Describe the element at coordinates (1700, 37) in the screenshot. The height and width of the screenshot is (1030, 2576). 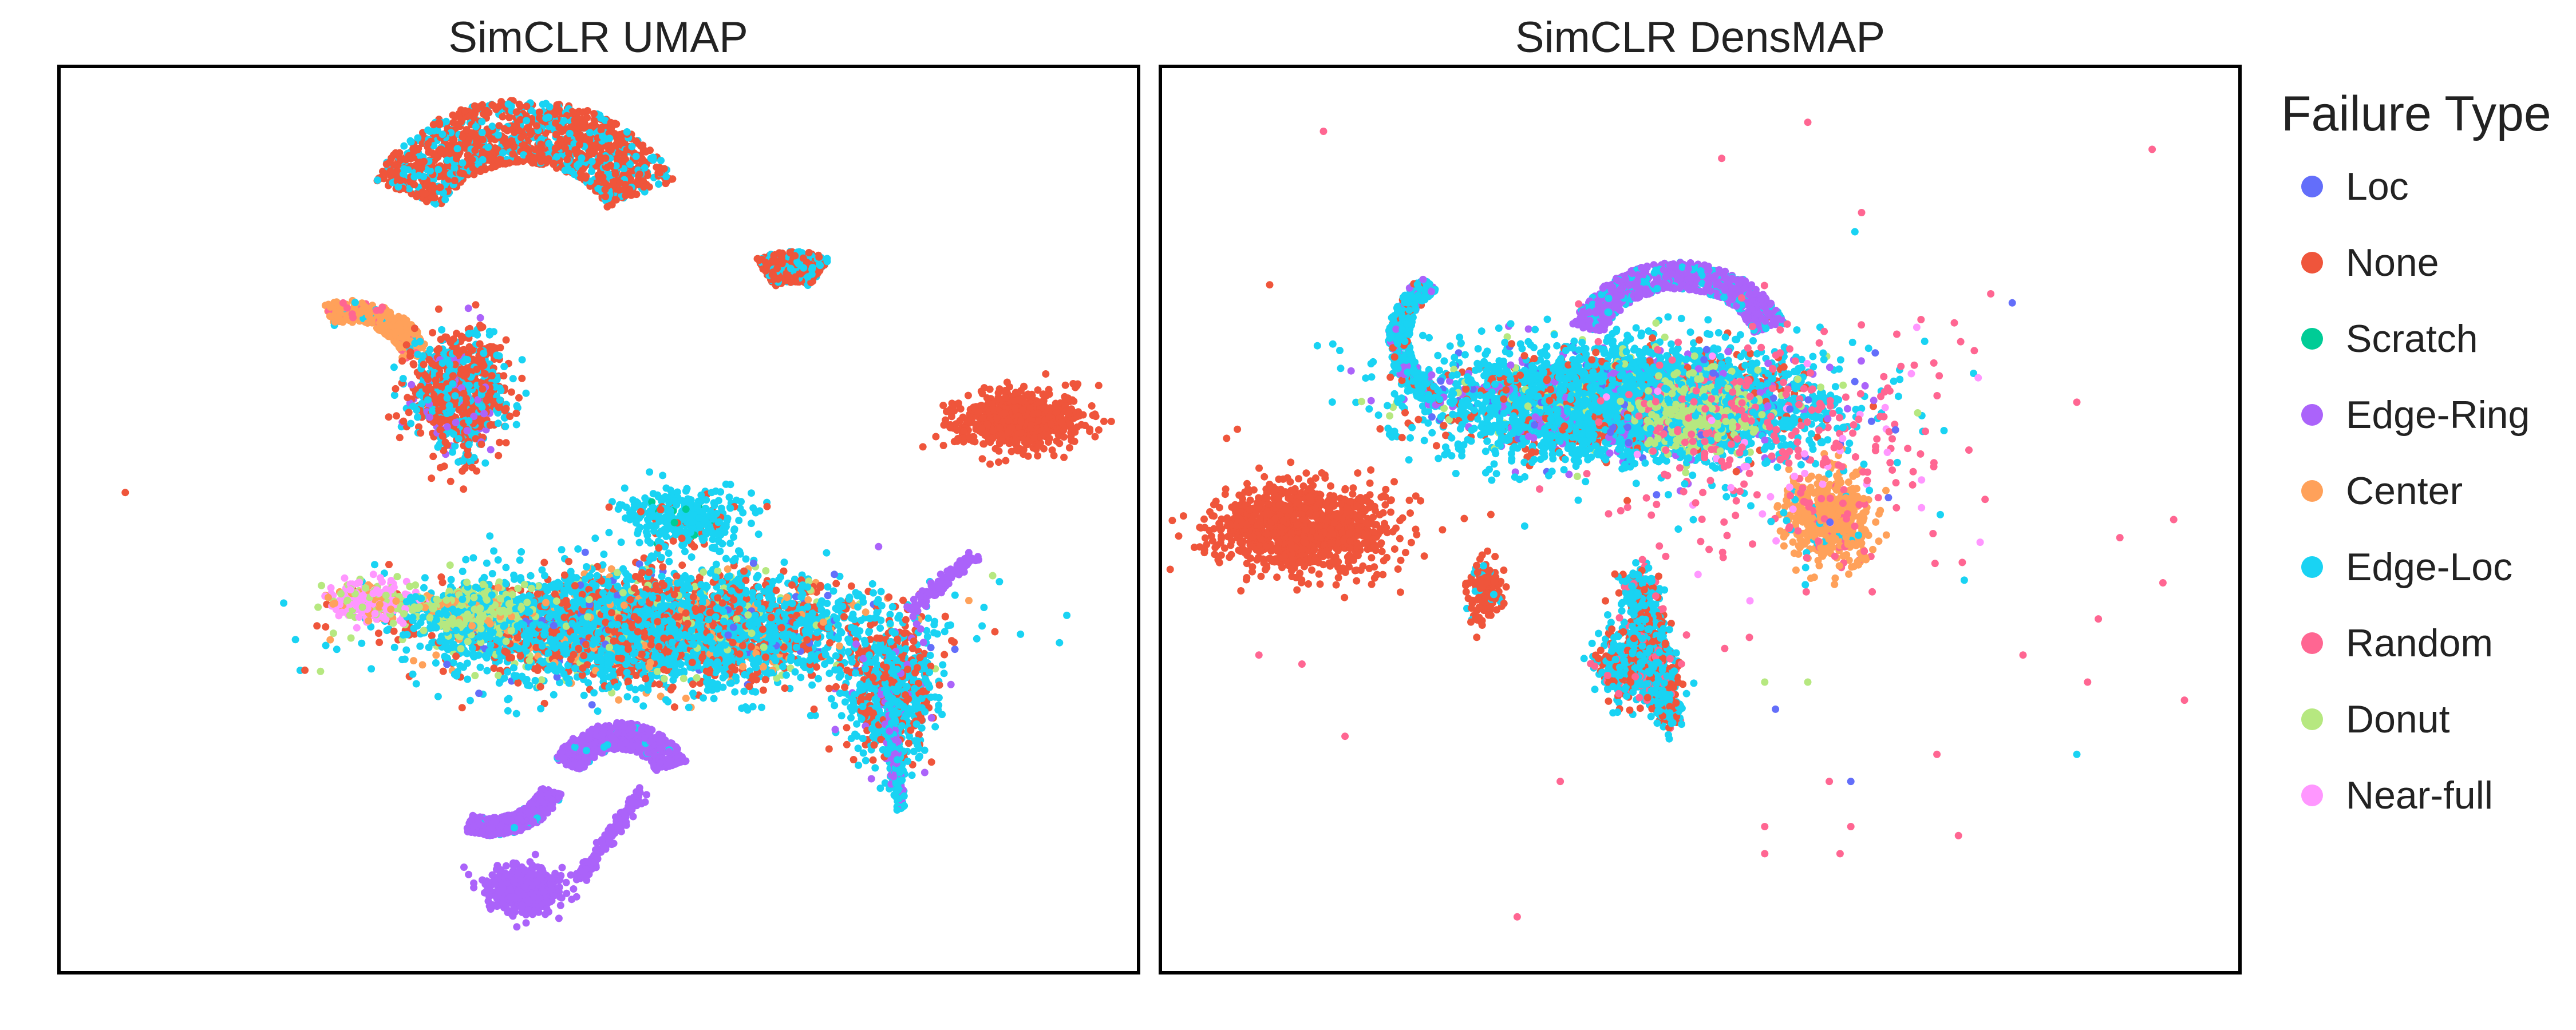
I see `densmap-chart-title: SimCLR DensMAP` at that location.